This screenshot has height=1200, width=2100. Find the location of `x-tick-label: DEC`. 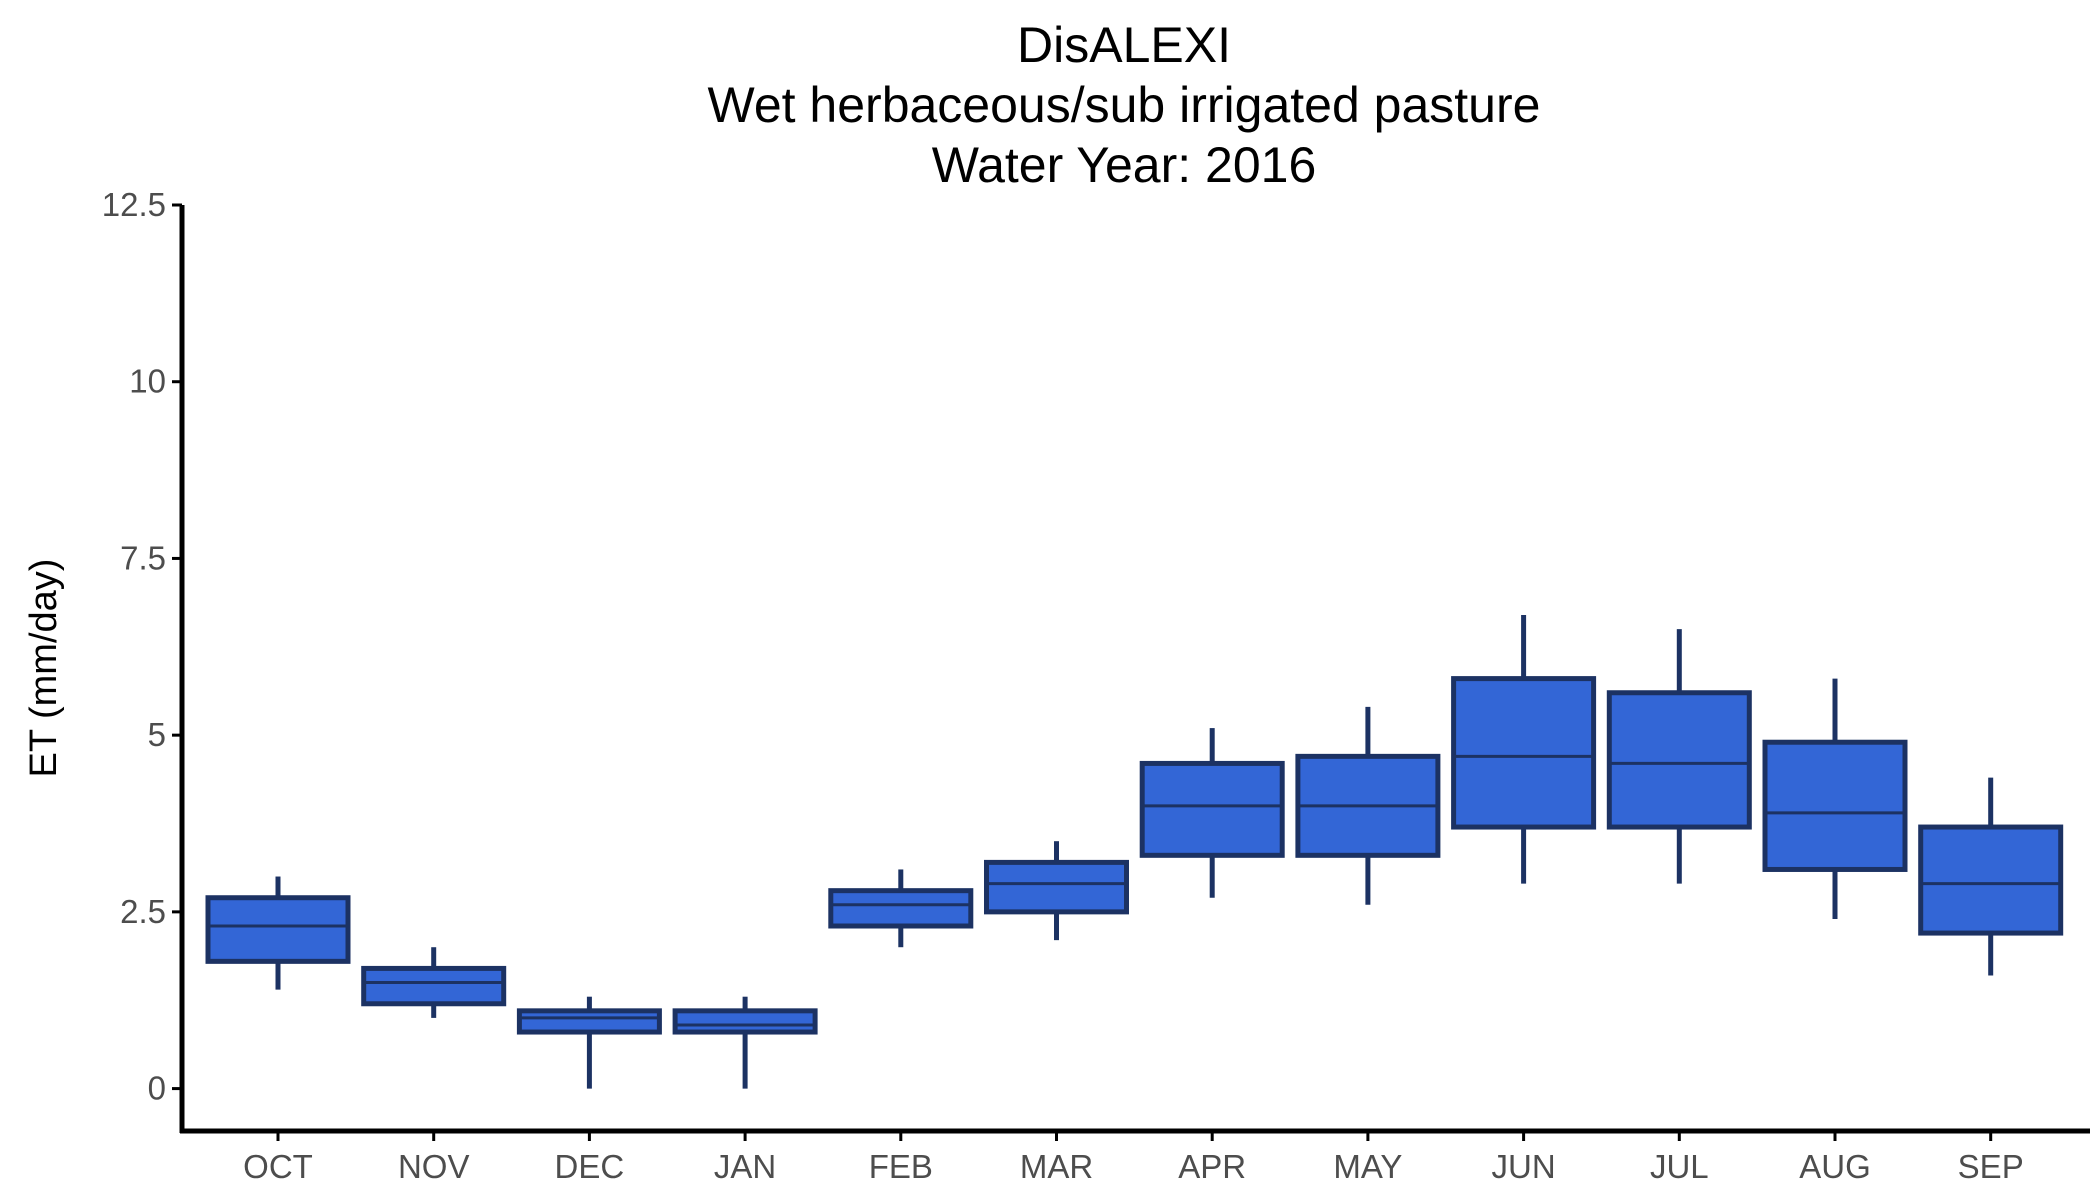

x-tick-label: DEC is located at coordinates (590, 1166).